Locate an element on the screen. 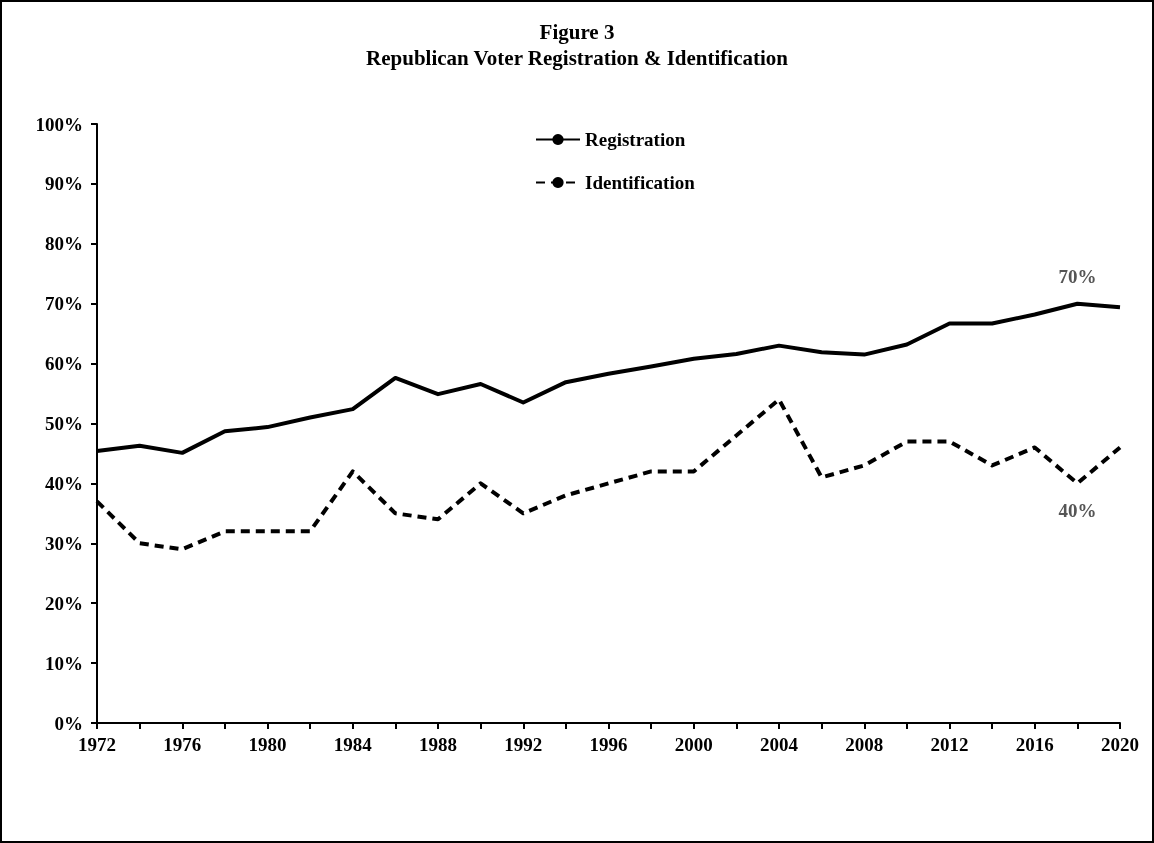 The height and width of the screenshot is (843, 1154). x-tick-label: 2020 is located at coordinates (1120, 744).